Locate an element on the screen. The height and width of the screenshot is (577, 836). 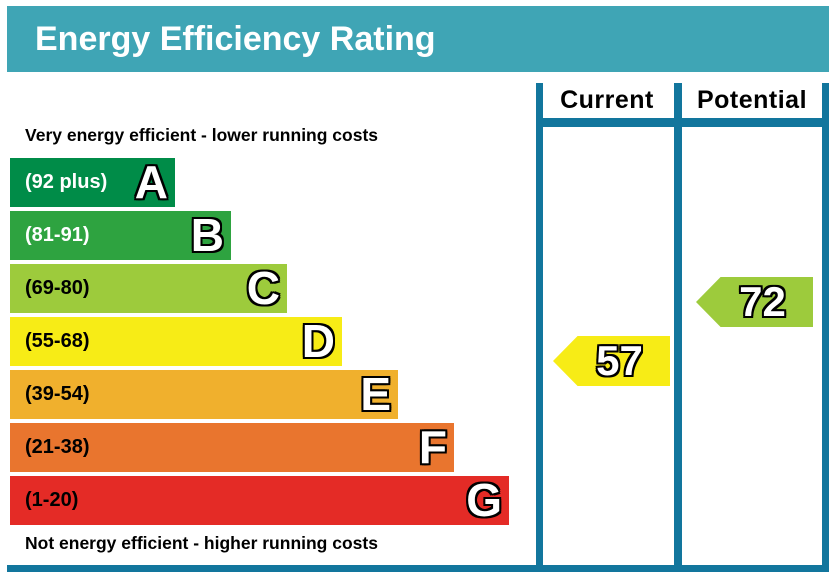
band-b-letter: B is located at coordinates (207, 234).